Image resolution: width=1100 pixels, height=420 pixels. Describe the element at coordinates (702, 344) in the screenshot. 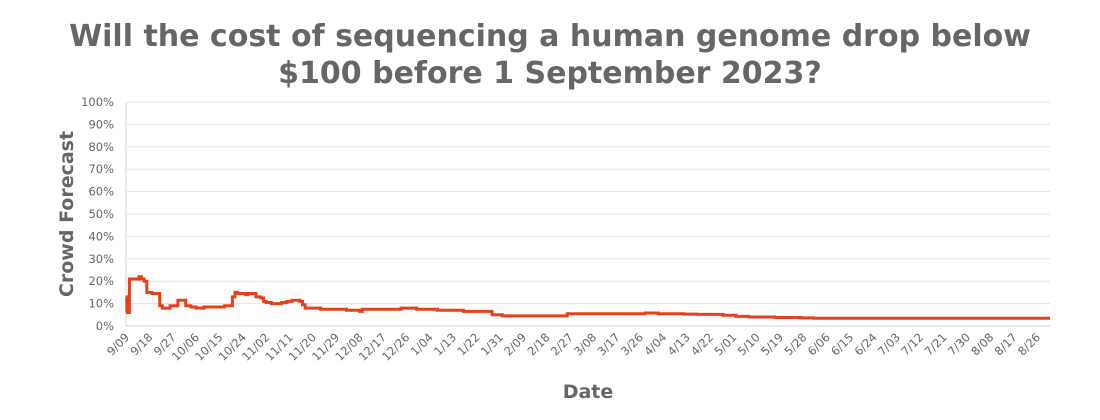

I see `x-tick-label: 4/22` at that location.